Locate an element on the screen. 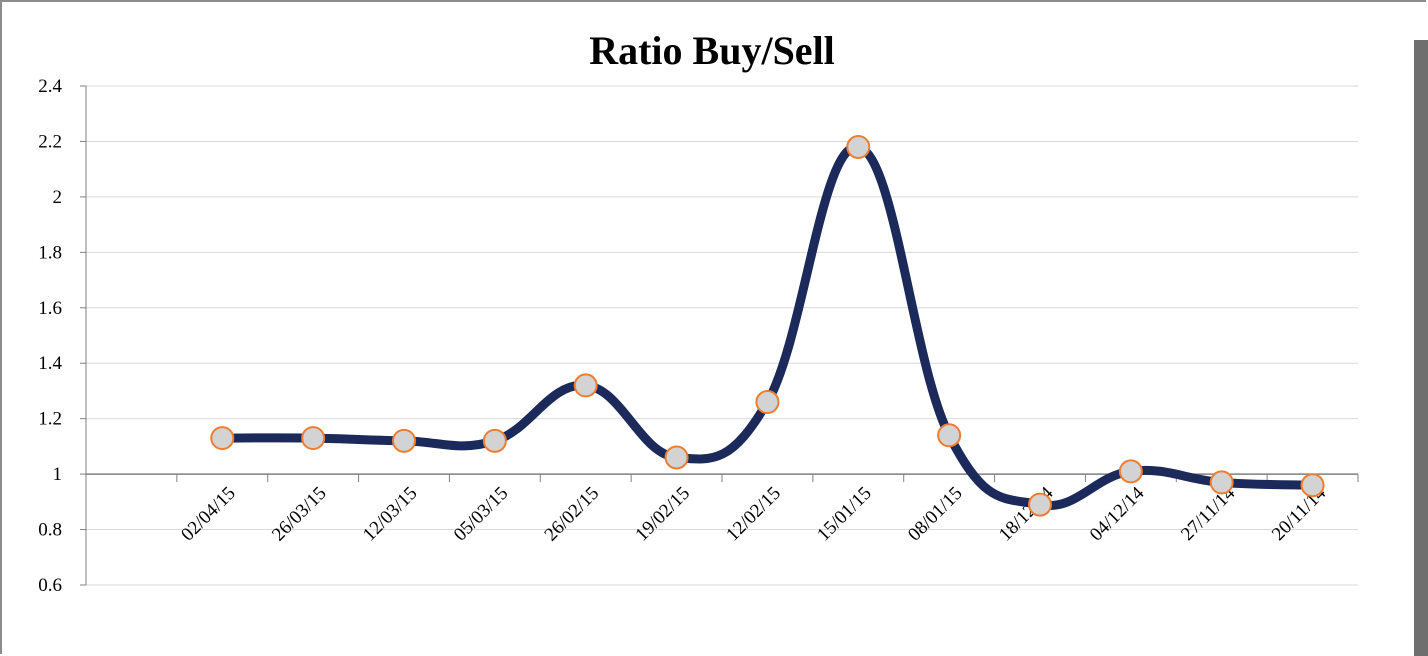 This screenshot has width=1428, height=656. y-tick-label: 2.4 is located at coordinates (50, 86).